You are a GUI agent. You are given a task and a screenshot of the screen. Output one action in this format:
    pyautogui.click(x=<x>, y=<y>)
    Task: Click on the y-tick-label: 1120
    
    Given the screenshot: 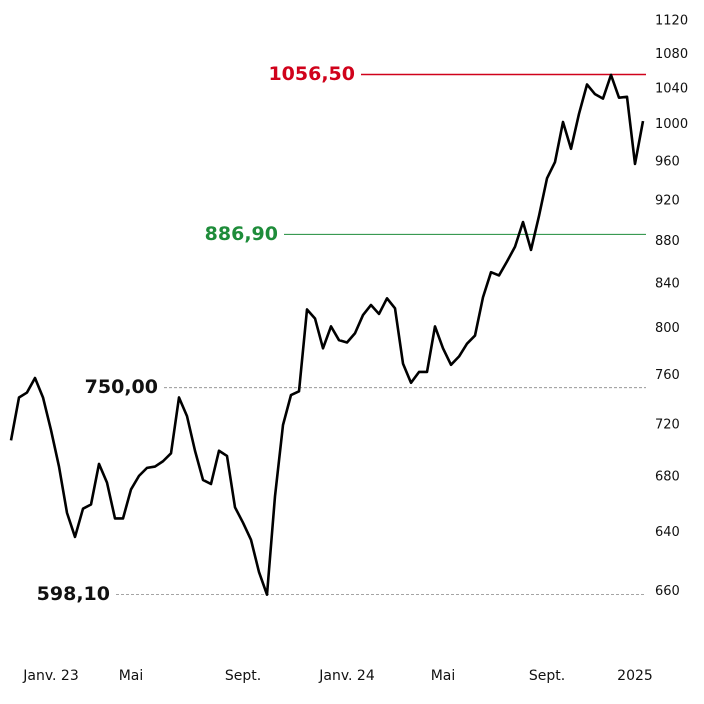 What is the action you would take?
    pyautogui.click(x=671, y=21)
    